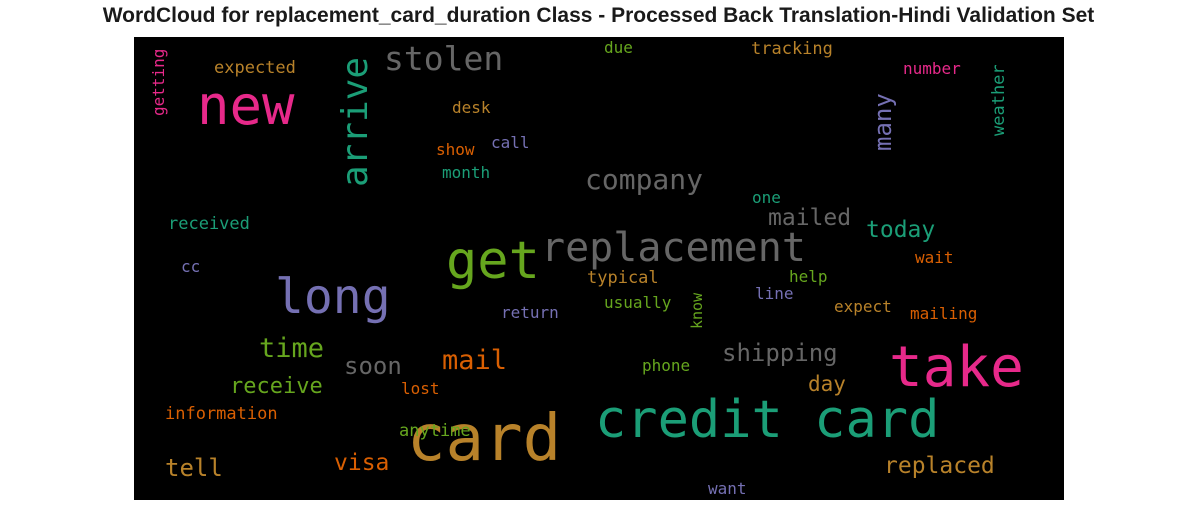 This screenshot has height=511, width=1197. What do you see at coordinates (276, 386) in the screenshot?
I see `word-receive: receive` at bounding box center [276, 386].